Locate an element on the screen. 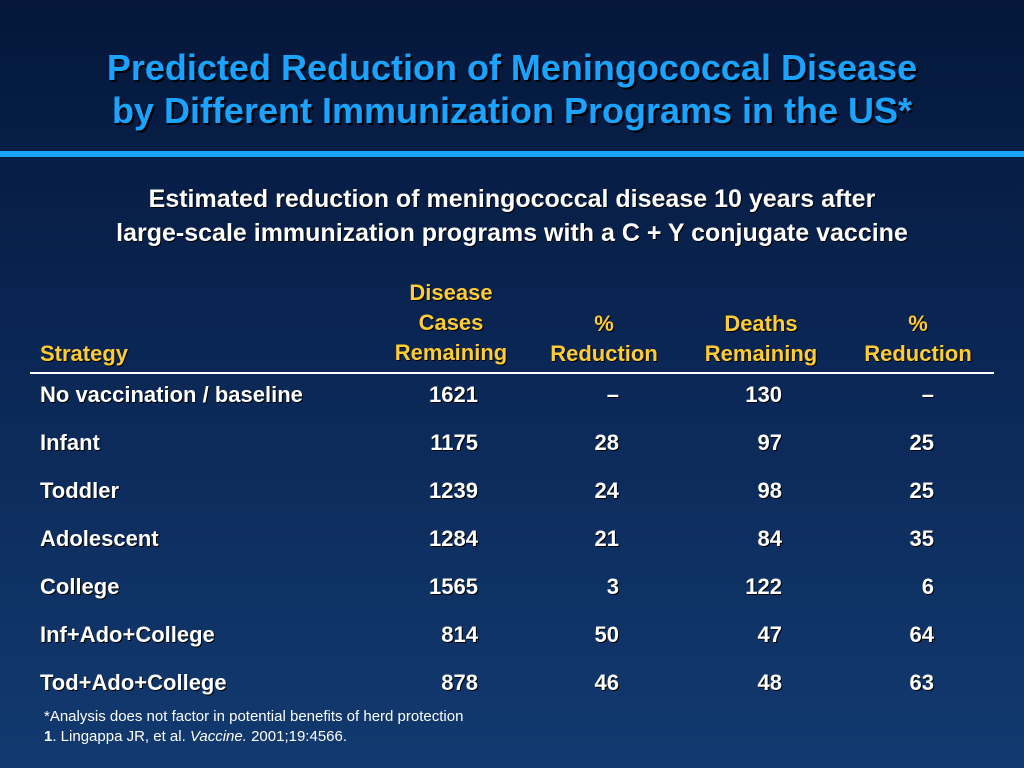 The image size is (1024, 768). cell-strategy: Tod+Ado+College is located at coordinates (133, 682).